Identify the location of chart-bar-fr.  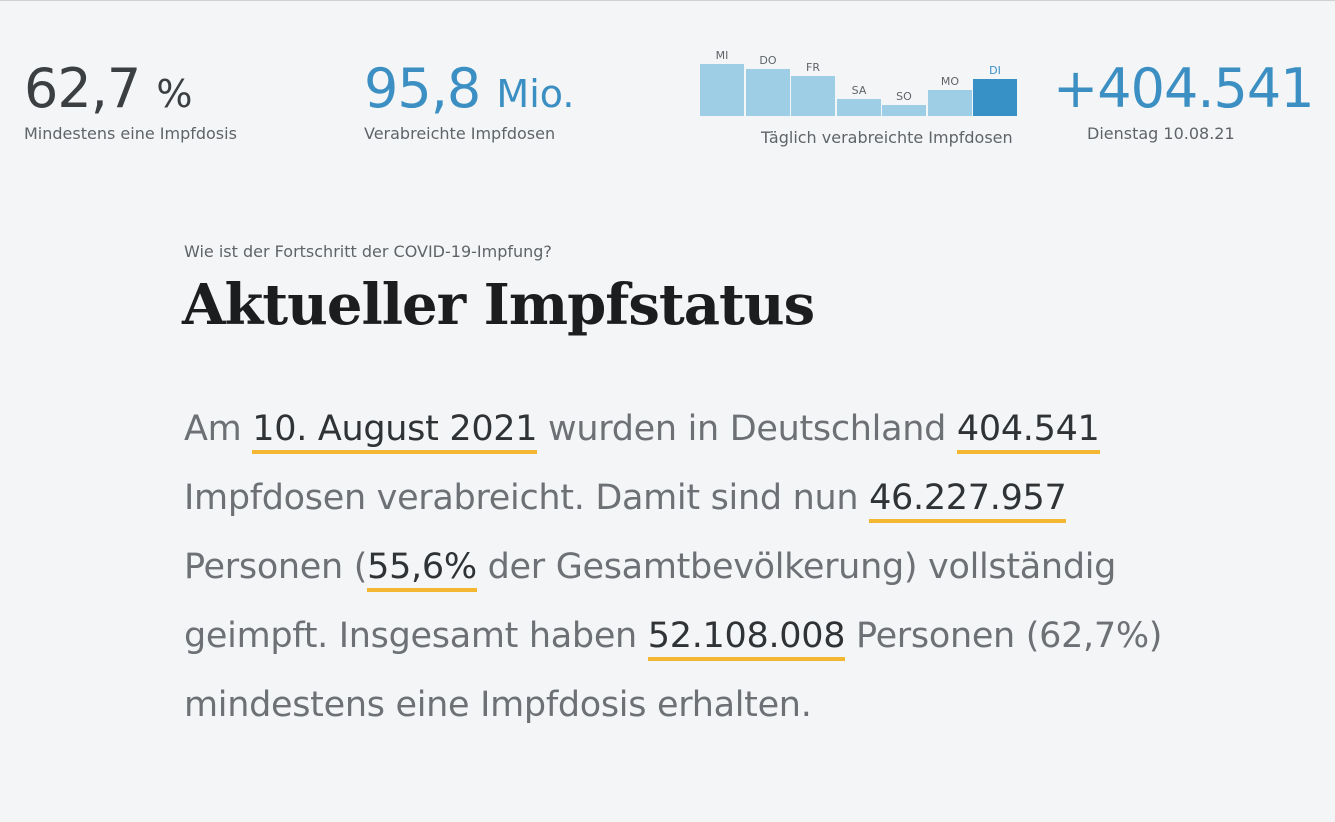
(813, 96).